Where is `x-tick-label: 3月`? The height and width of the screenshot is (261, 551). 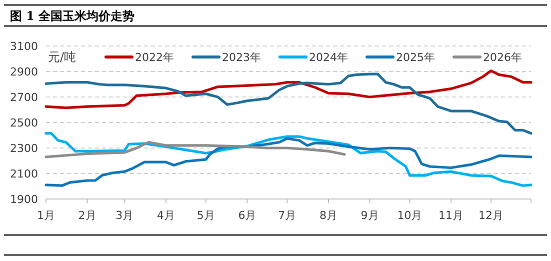
x-tick-label: 3月 is located at coordinates (125, 215).